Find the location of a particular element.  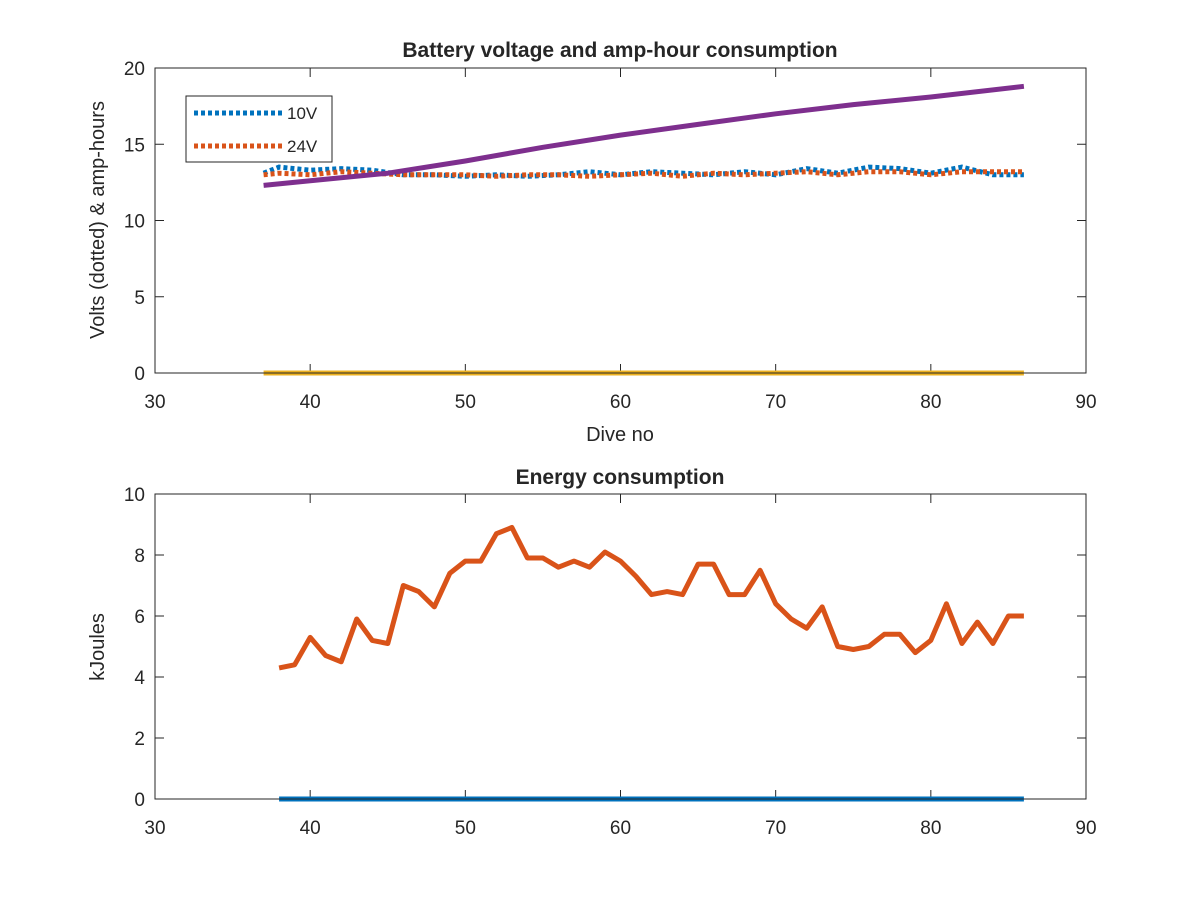

voltage-x-tick-label: 50 is located at coordinates (465, 402).